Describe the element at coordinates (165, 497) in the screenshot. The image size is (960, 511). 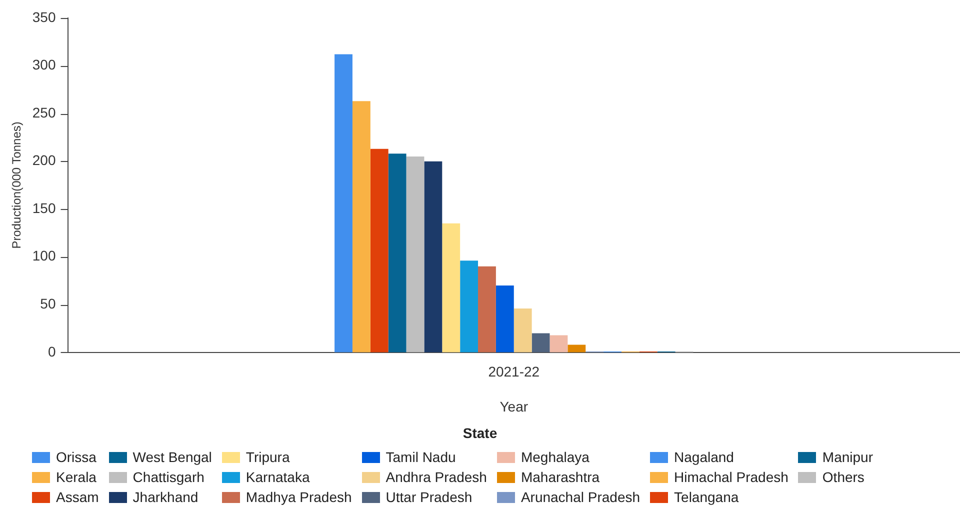
I see `legend-label: Jharkhand` at that location.